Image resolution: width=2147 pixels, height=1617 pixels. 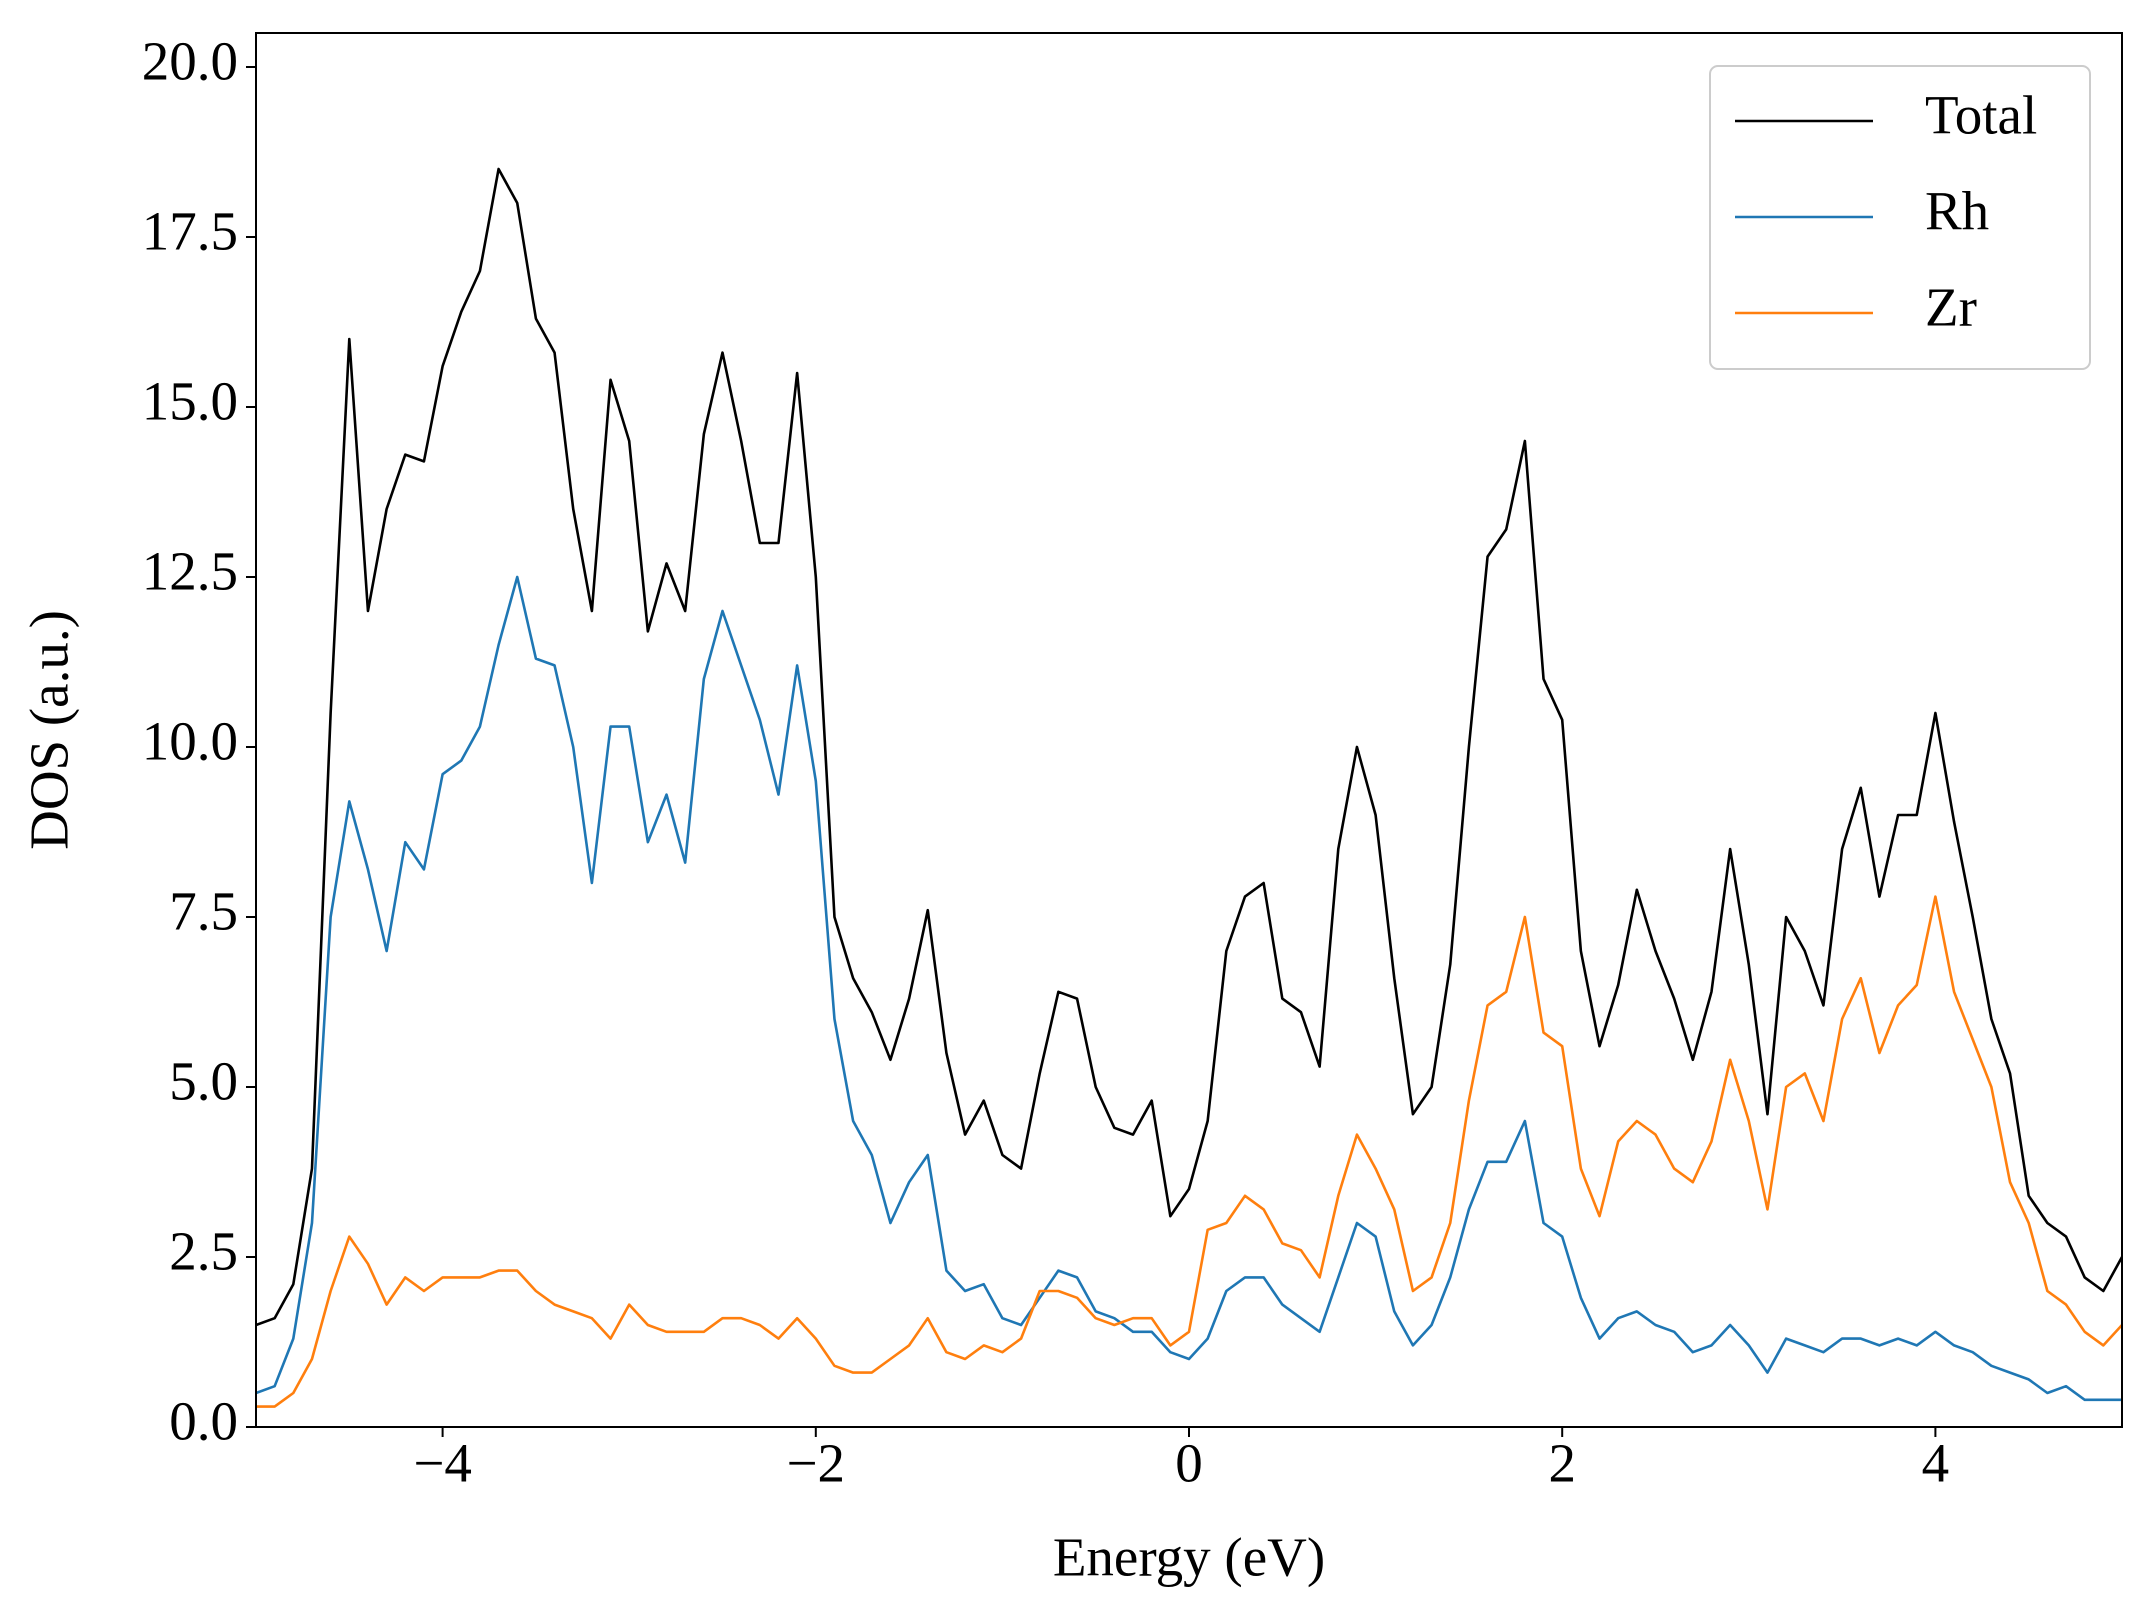 What do you see at coordinates (203, 1251) in the screenshot?
I see `y-tick-label: 2.5` at bounding box center [203, 1251].